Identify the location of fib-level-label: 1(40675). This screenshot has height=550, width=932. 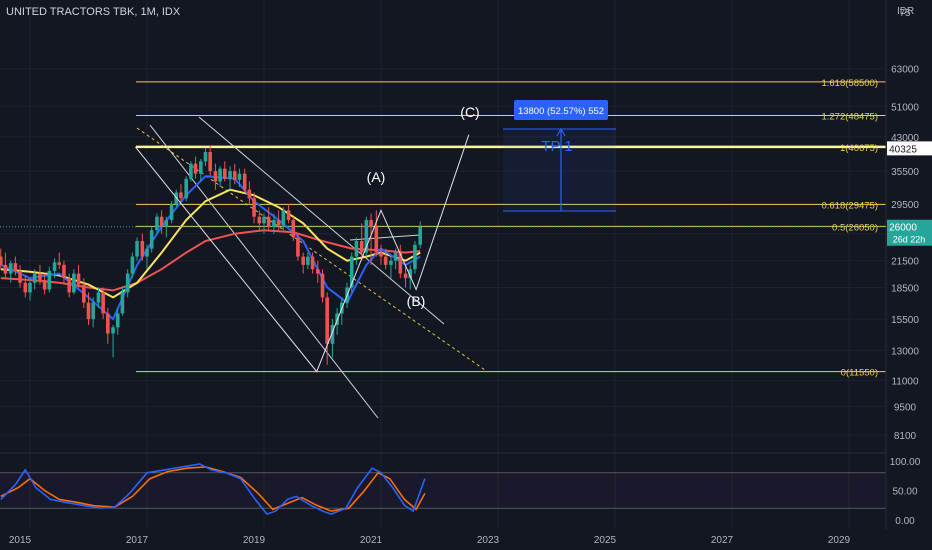
(859, 148).